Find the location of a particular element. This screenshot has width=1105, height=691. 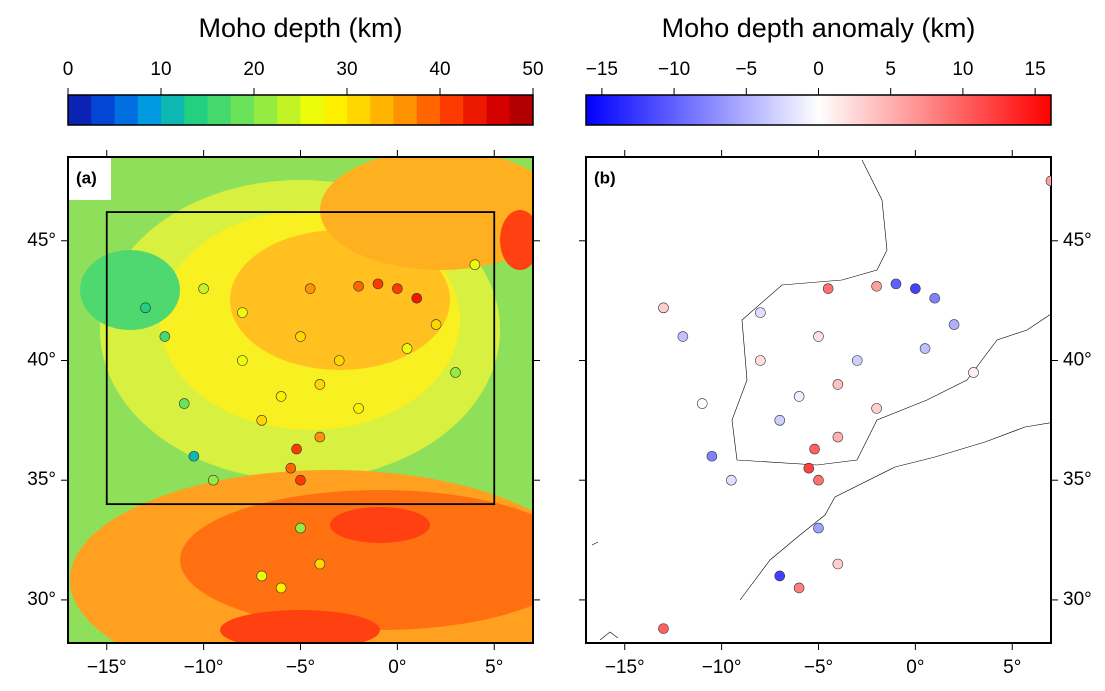

panel-label: (b) is located at coordinates (605, 177).